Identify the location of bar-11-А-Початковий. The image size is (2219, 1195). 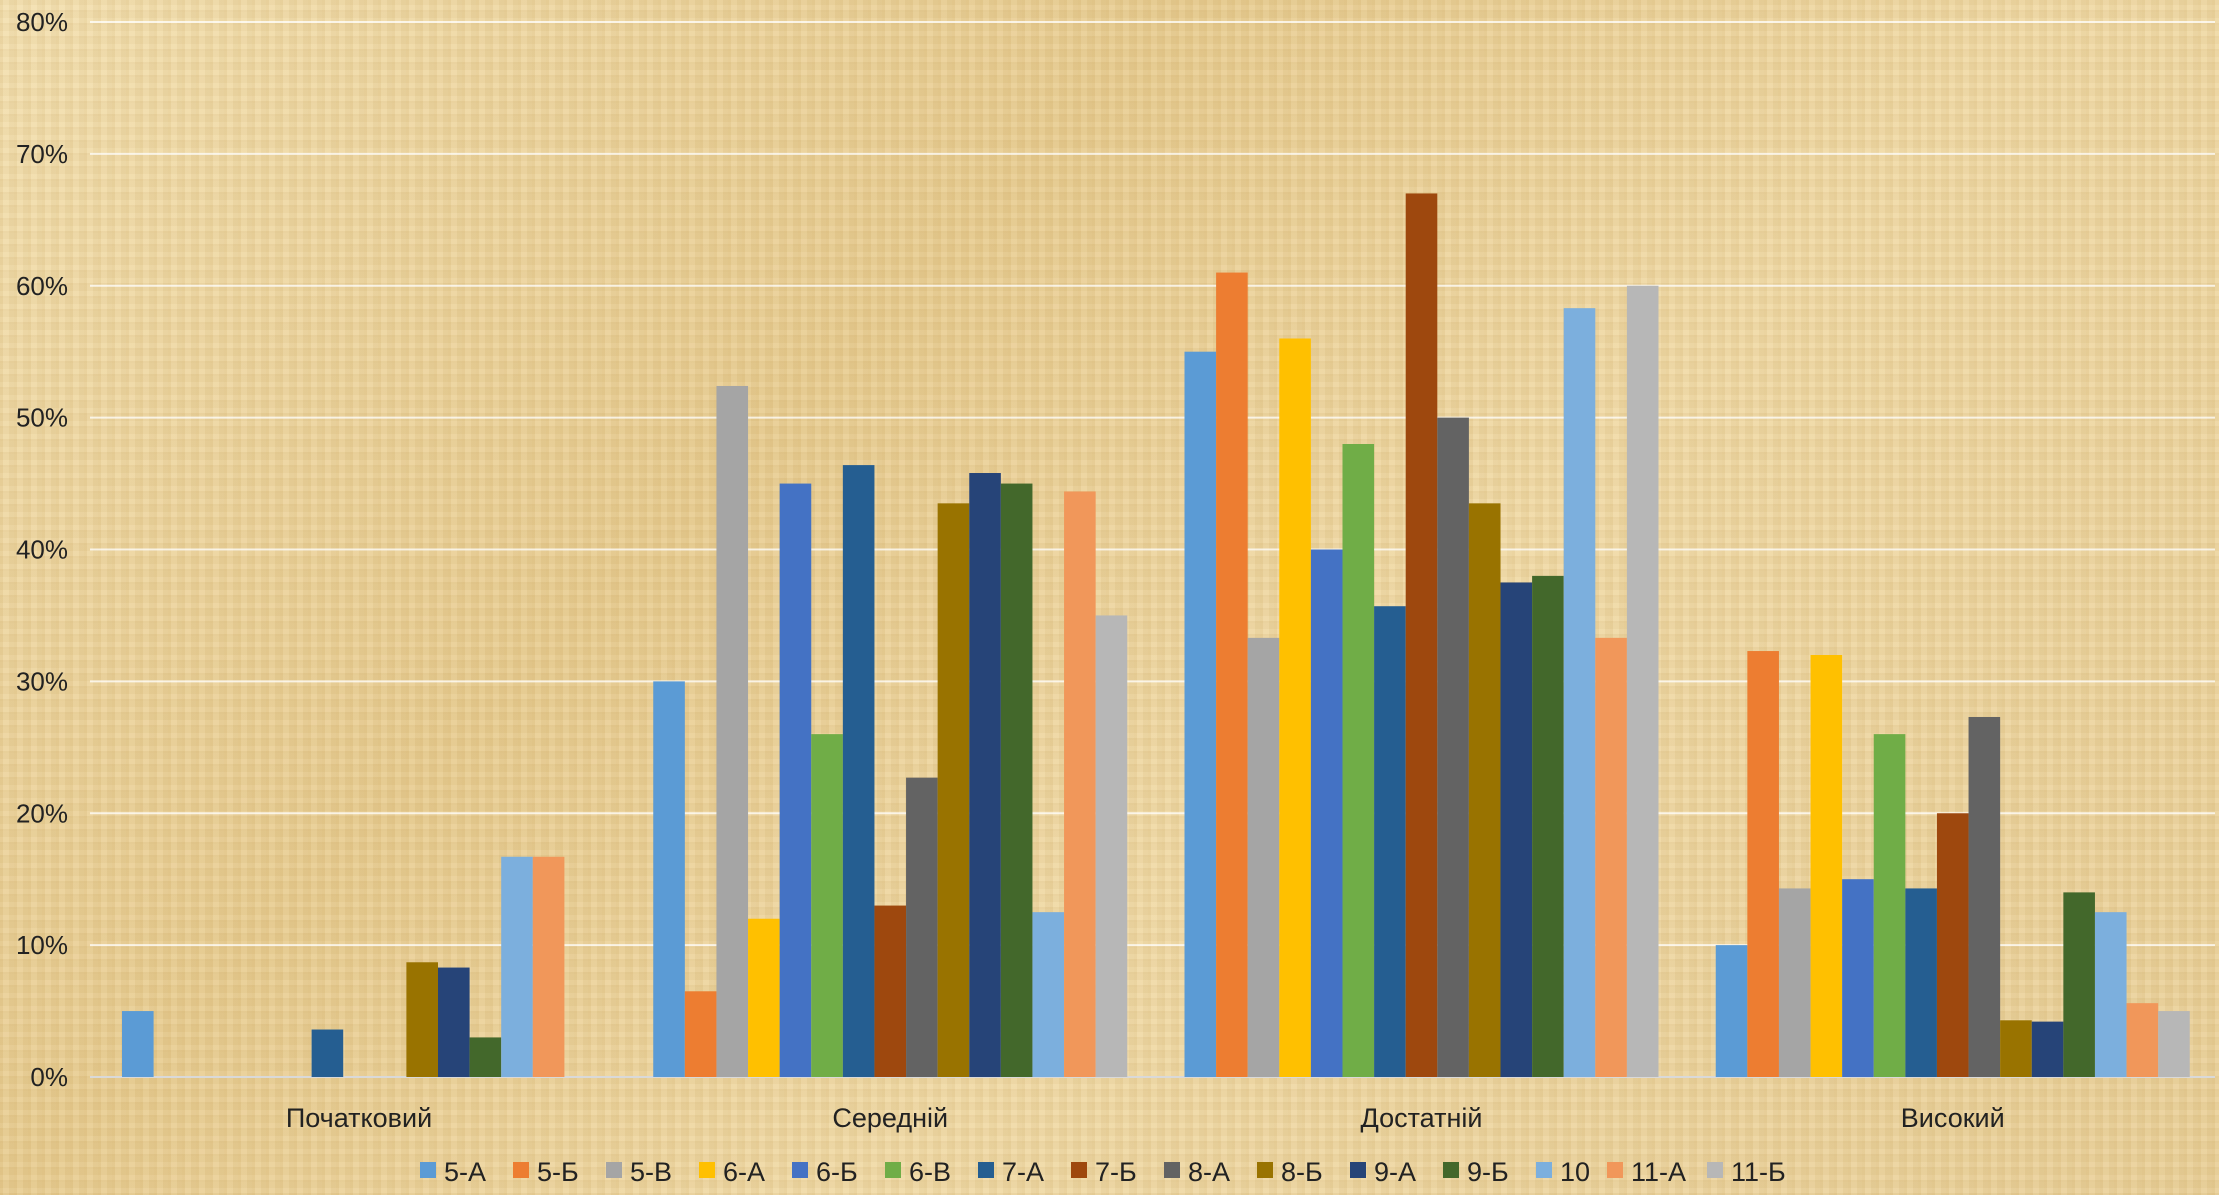
(548, 966).